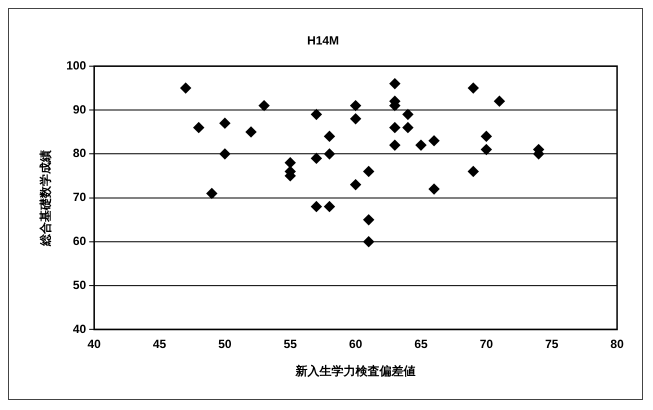 The width and height of the screenshot is (653, 410). I want to click on x-tick-label: 40, so click(95, 343).